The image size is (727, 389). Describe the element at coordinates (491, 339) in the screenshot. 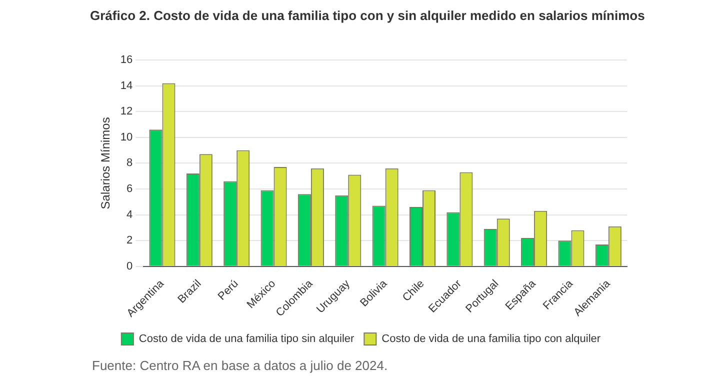

I see `legend-label: Costo de vida de una familia tipo con alquiler` at that location.